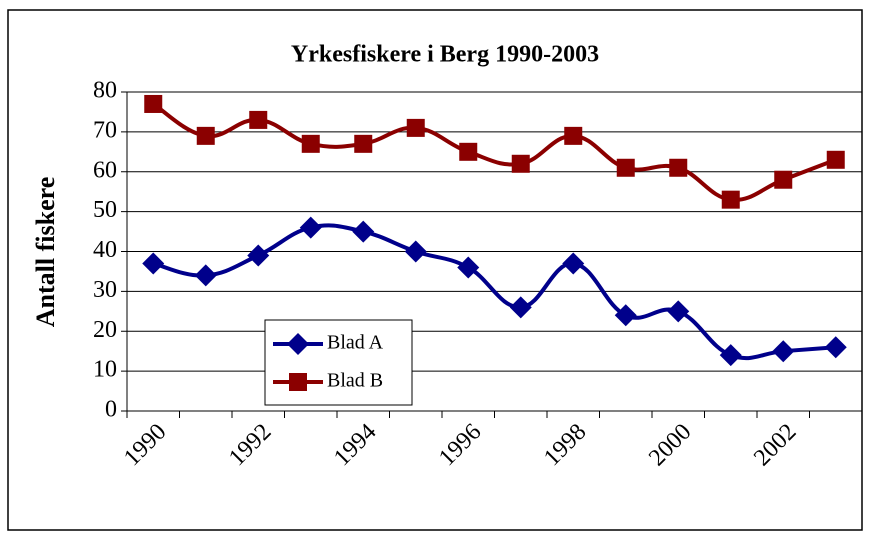 This screenshot has width=869, height=536. Describe the element at coordinates (105, 370) in the screenshot. I see `y-tick-label: 10` at that location.